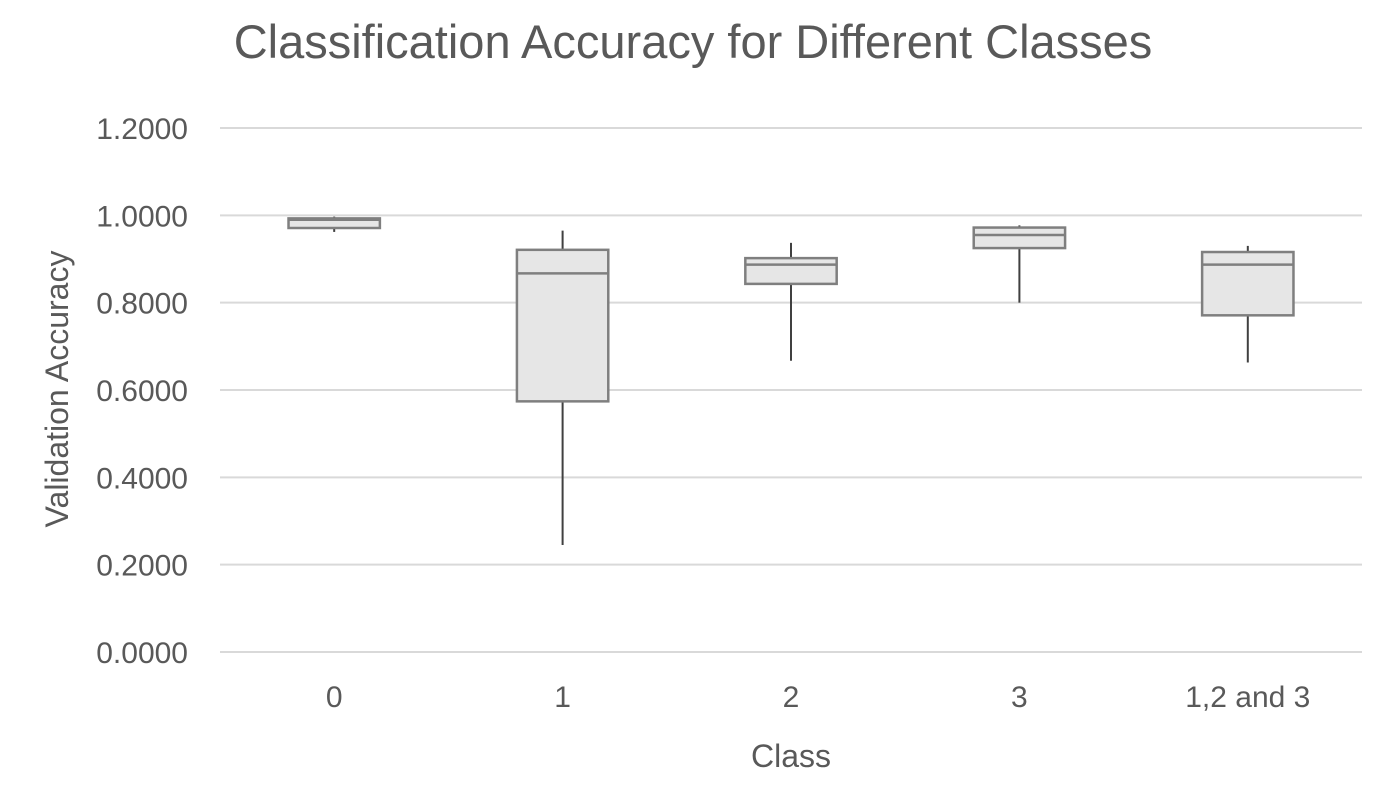 Image resolution: width=1376 pixels, height=795 pixels. I want to click on y-tick-label: 1.0000, so click(142, 216).